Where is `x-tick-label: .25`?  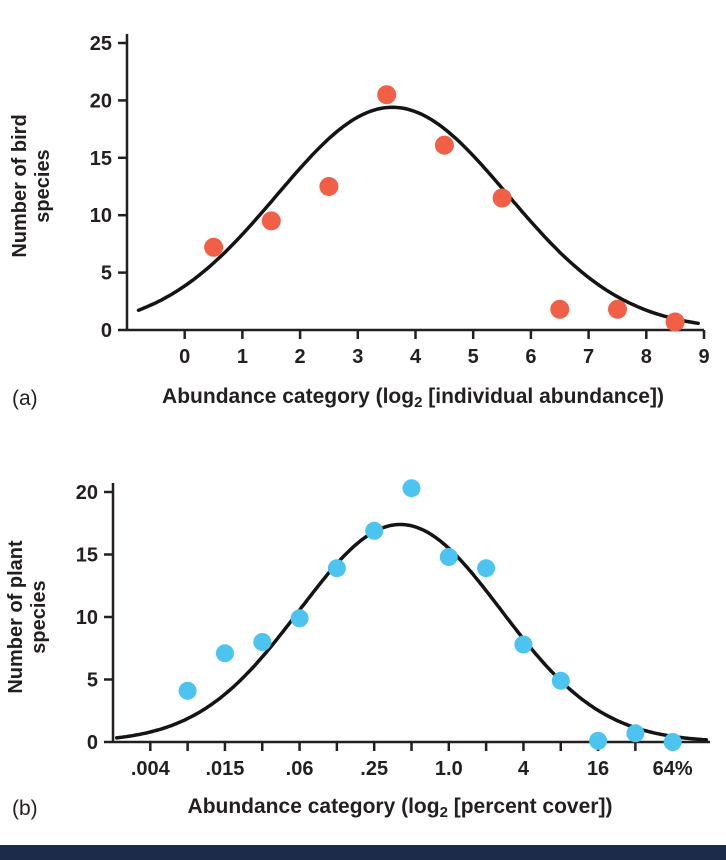
x-tick-label: .25 is located at coordinates (374, 769).